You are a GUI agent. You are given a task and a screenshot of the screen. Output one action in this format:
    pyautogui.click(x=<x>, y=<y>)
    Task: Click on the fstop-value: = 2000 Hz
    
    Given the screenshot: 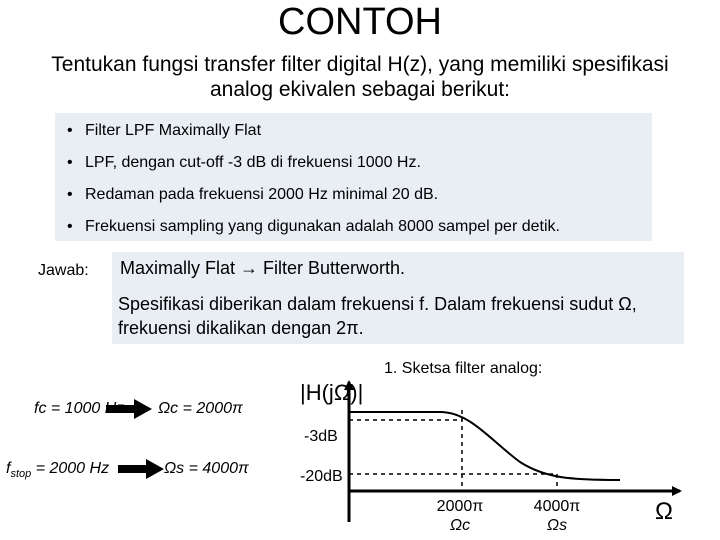 What is the action you would take?
    pyautogui.click(x=70, y=468)
    